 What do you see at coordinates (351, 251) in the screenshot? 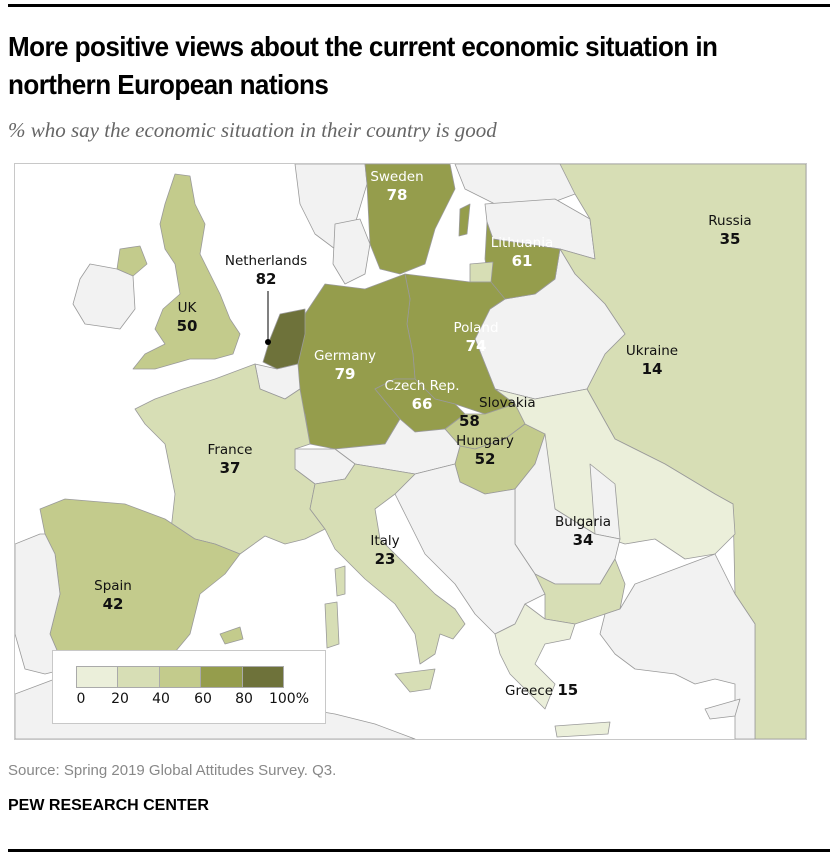
I see `country-denmark` at bounding box center [351, 251].